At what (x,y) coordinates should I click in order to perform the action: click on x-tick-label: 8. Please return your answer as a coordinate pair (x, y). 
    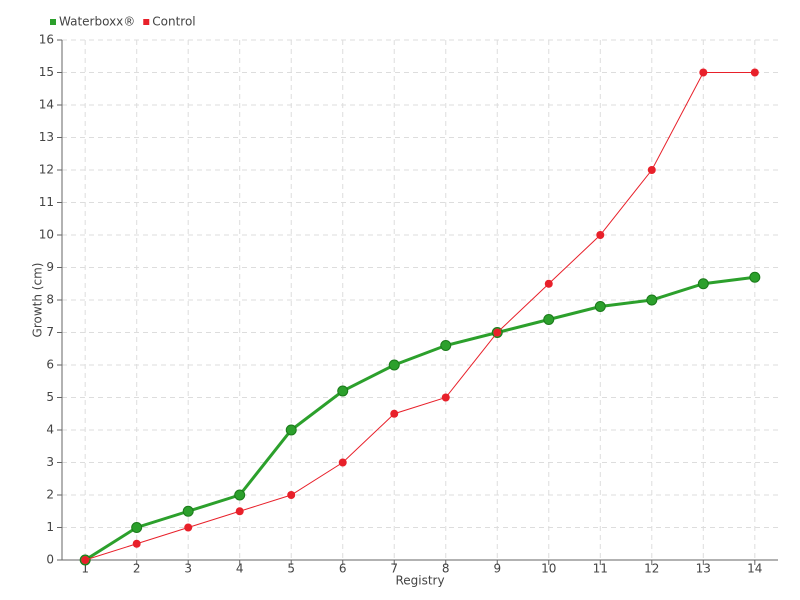
    Looking at the image, I should click on (446, 569).